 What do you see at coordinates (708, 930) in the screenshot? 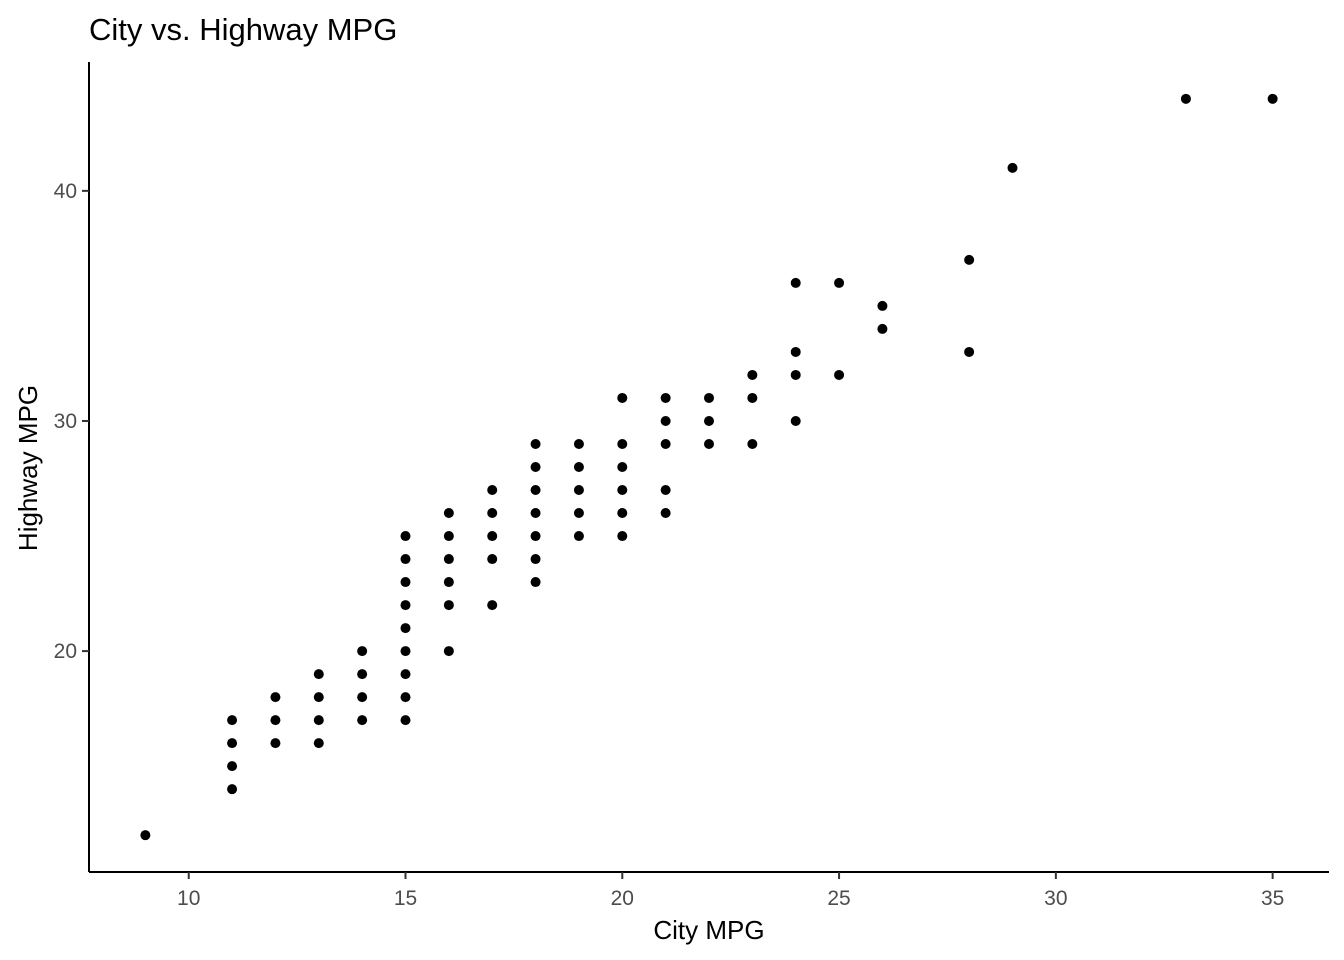
I see `x-axis-label: City MPG` at bounding box center [708, 930].